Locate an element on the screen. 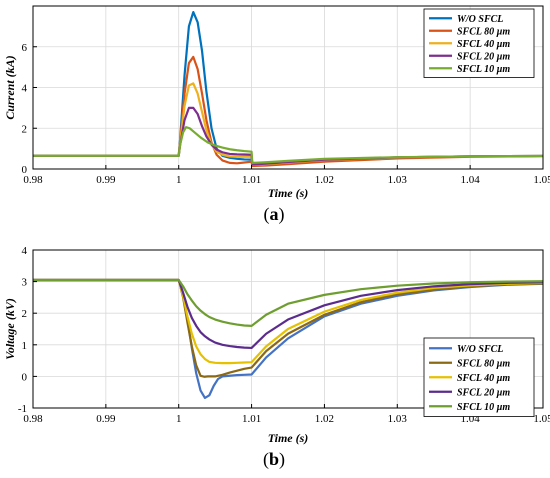 The image size is (550, 478). y-tick-label: 6 is located at coordinates (25, 48).